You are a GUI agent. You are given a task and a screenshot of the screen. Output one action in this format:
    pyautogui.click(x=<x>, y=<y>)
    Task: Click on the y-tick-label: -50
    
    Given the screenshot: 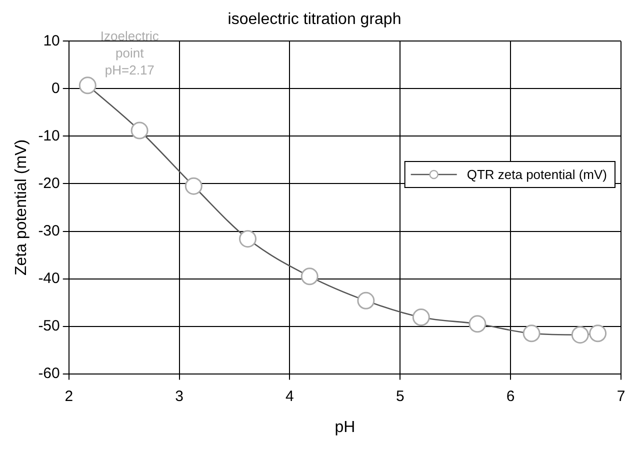 What is the action you would take?
    pyautogui.click(x=49, y=325)
    